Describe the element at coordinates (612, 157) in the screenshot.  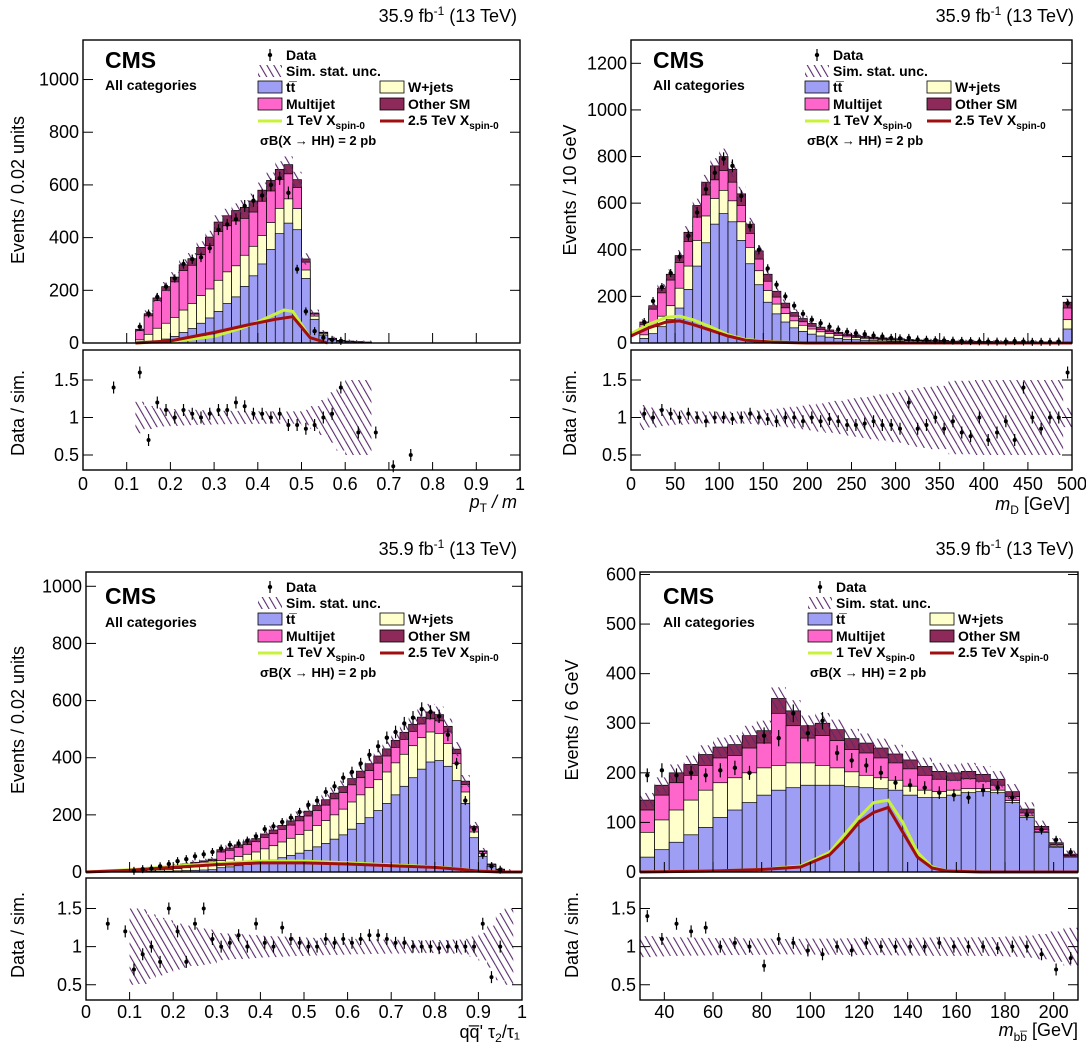
I see `y-tick-label: 800` at that location.